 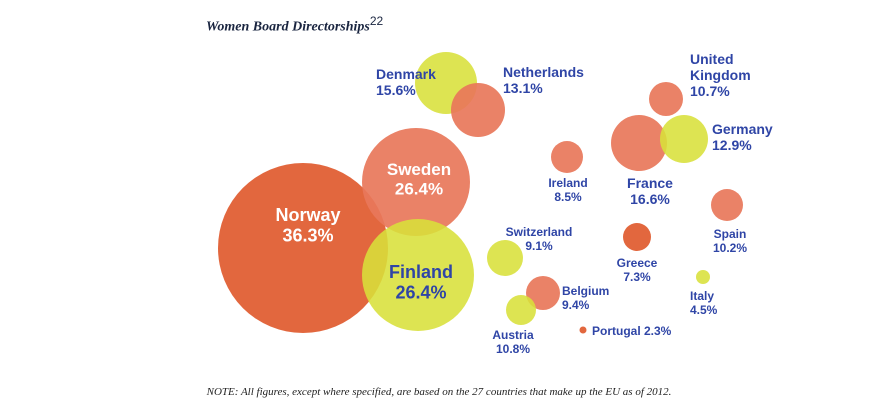 What do you see at coordinates (396, 90) in the screenshot?
I see `value-label: 15.6%` at bounding box center [396, 90].